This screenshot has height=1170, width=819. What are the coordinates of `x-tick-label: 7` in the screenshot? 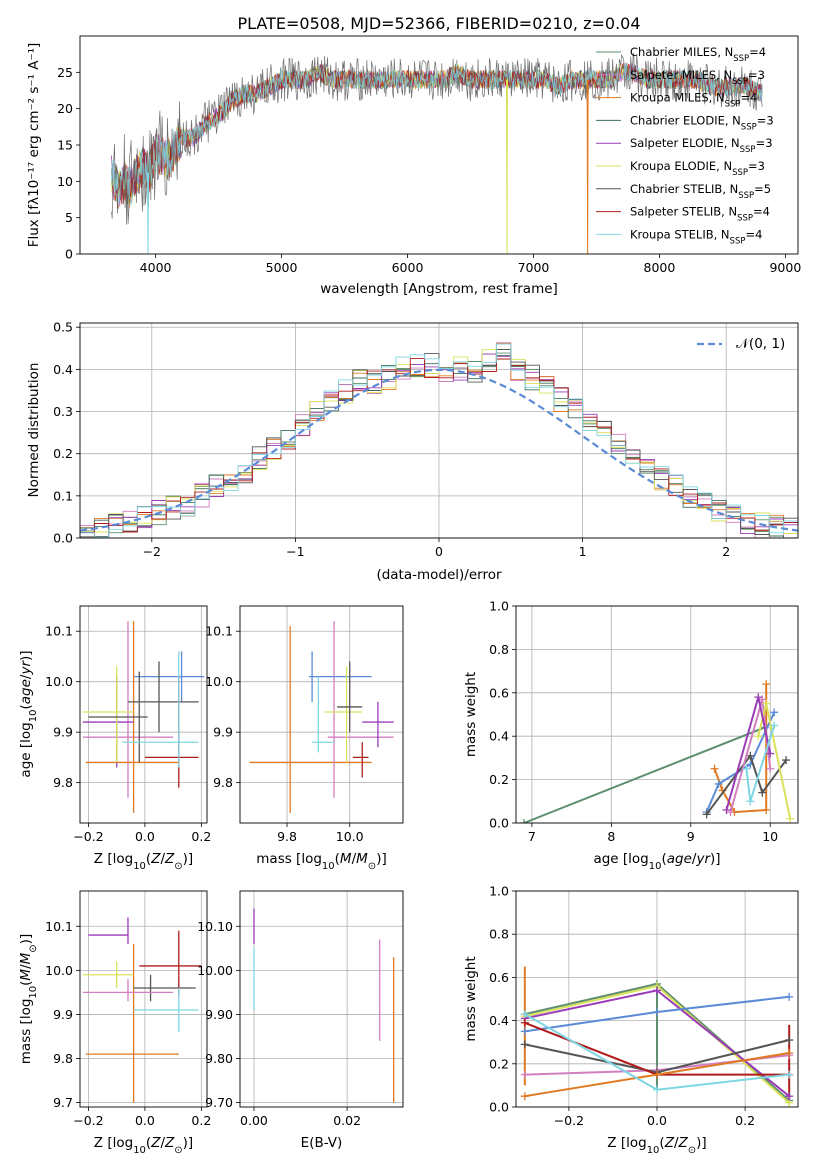 It's located at (532, 836).